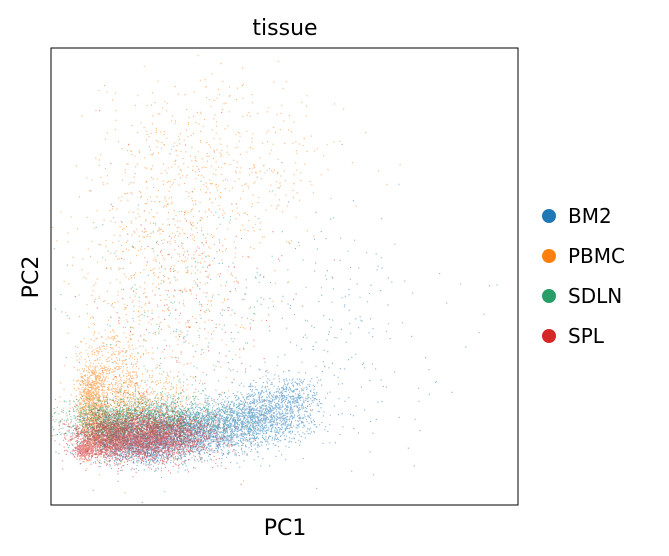  What do you see at coordinates (595, 296) in the screenshot?
I see `legend-label-sdln: SDLN` at bounding box center [595, 296].